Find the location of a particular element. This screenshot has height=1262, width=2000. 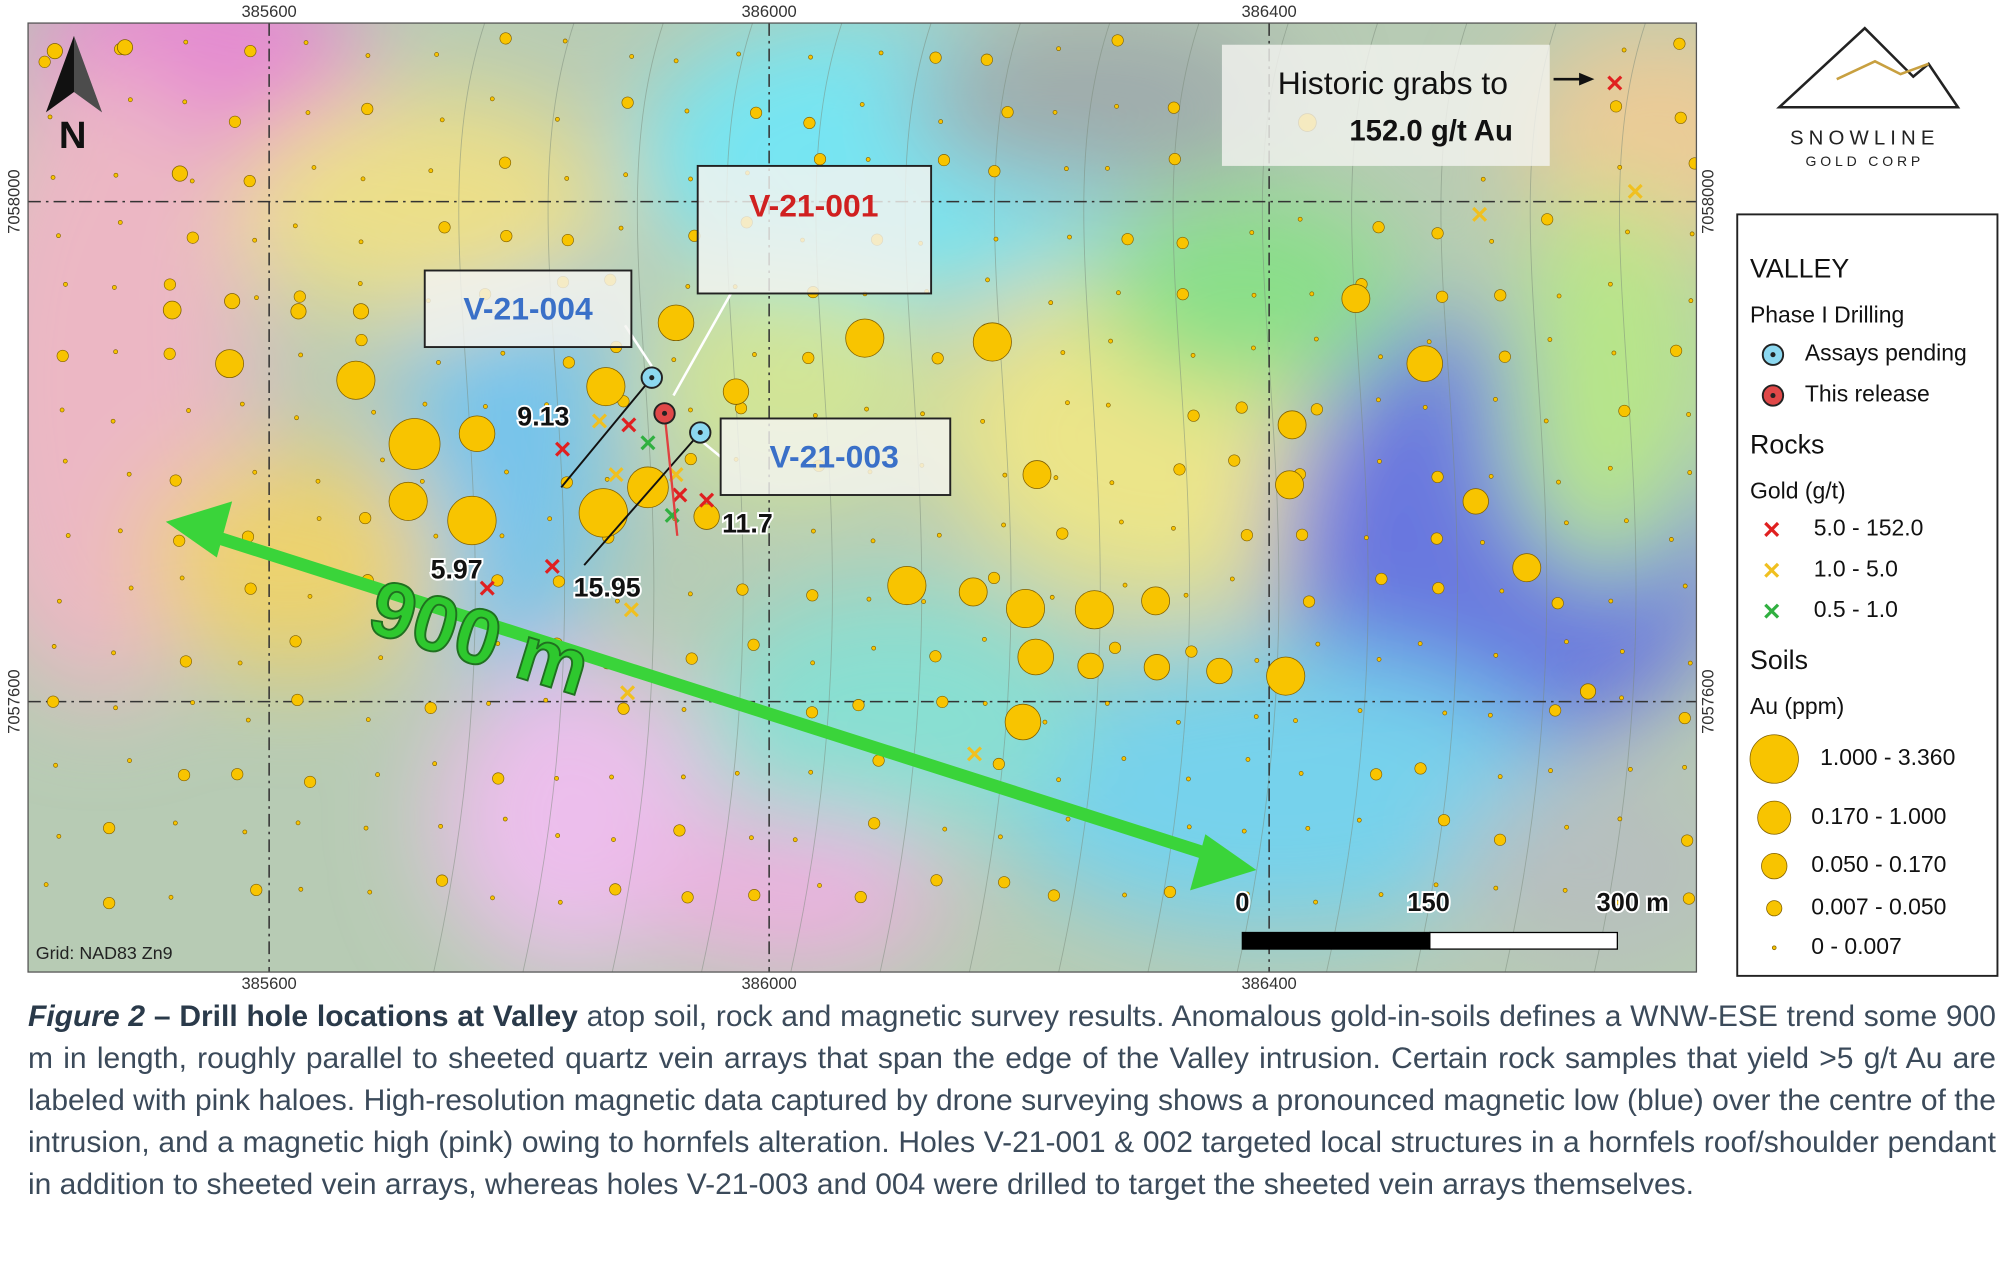

legend-symbol-dot is located at coordinates (1773, 395).